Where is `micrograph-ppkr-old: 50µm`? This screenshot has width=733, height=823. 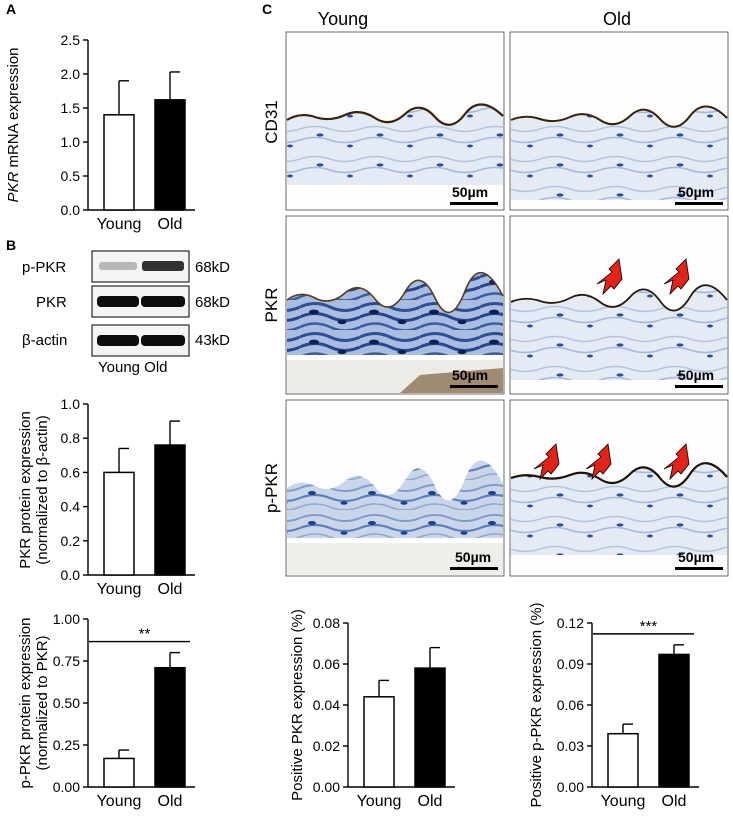 micrograph-ppkr-old: 50µm is located at coordinates (619, 488).